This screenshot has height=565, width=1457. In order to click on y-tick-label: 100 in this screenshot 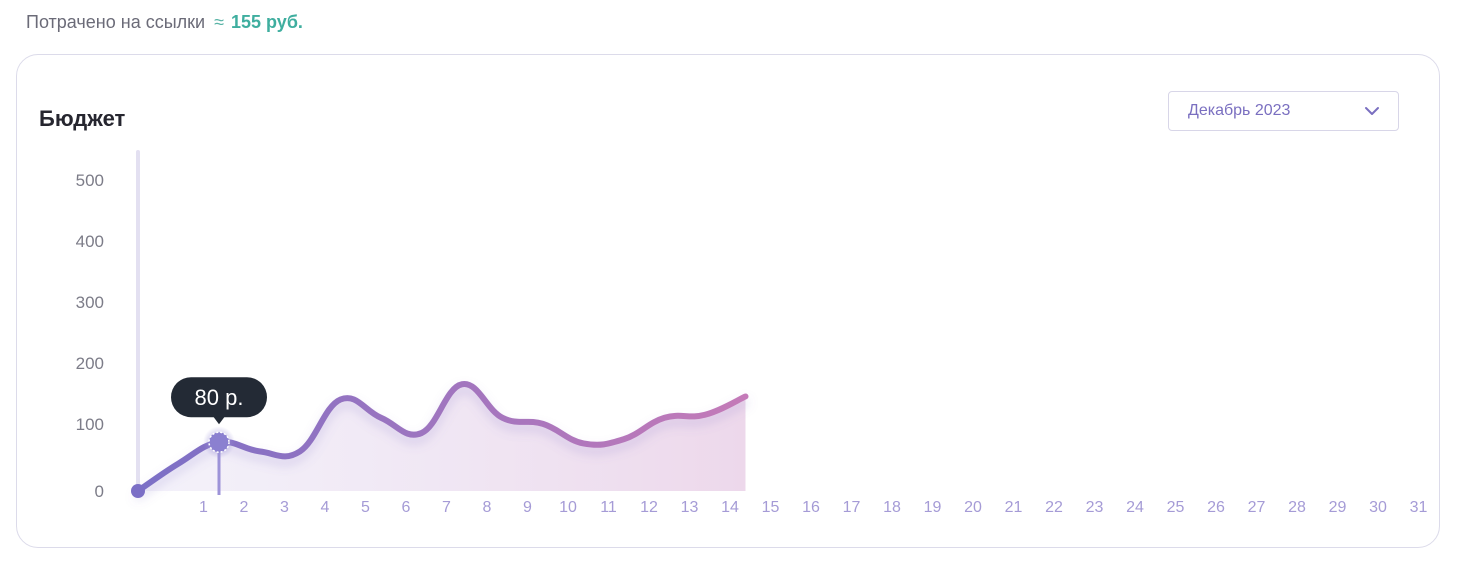, I will do `click(90, 424)`.